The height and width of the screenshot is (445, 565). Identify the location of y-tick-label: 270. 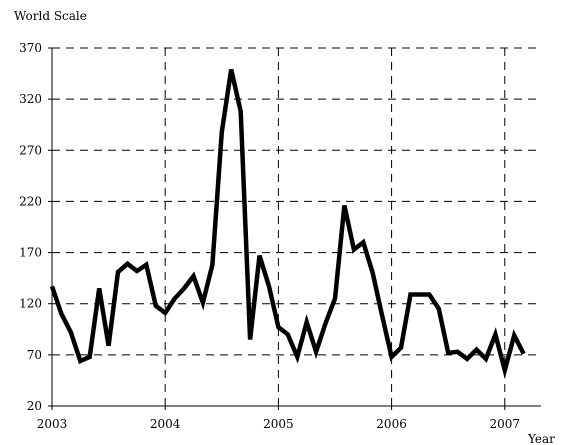
(30, 150).